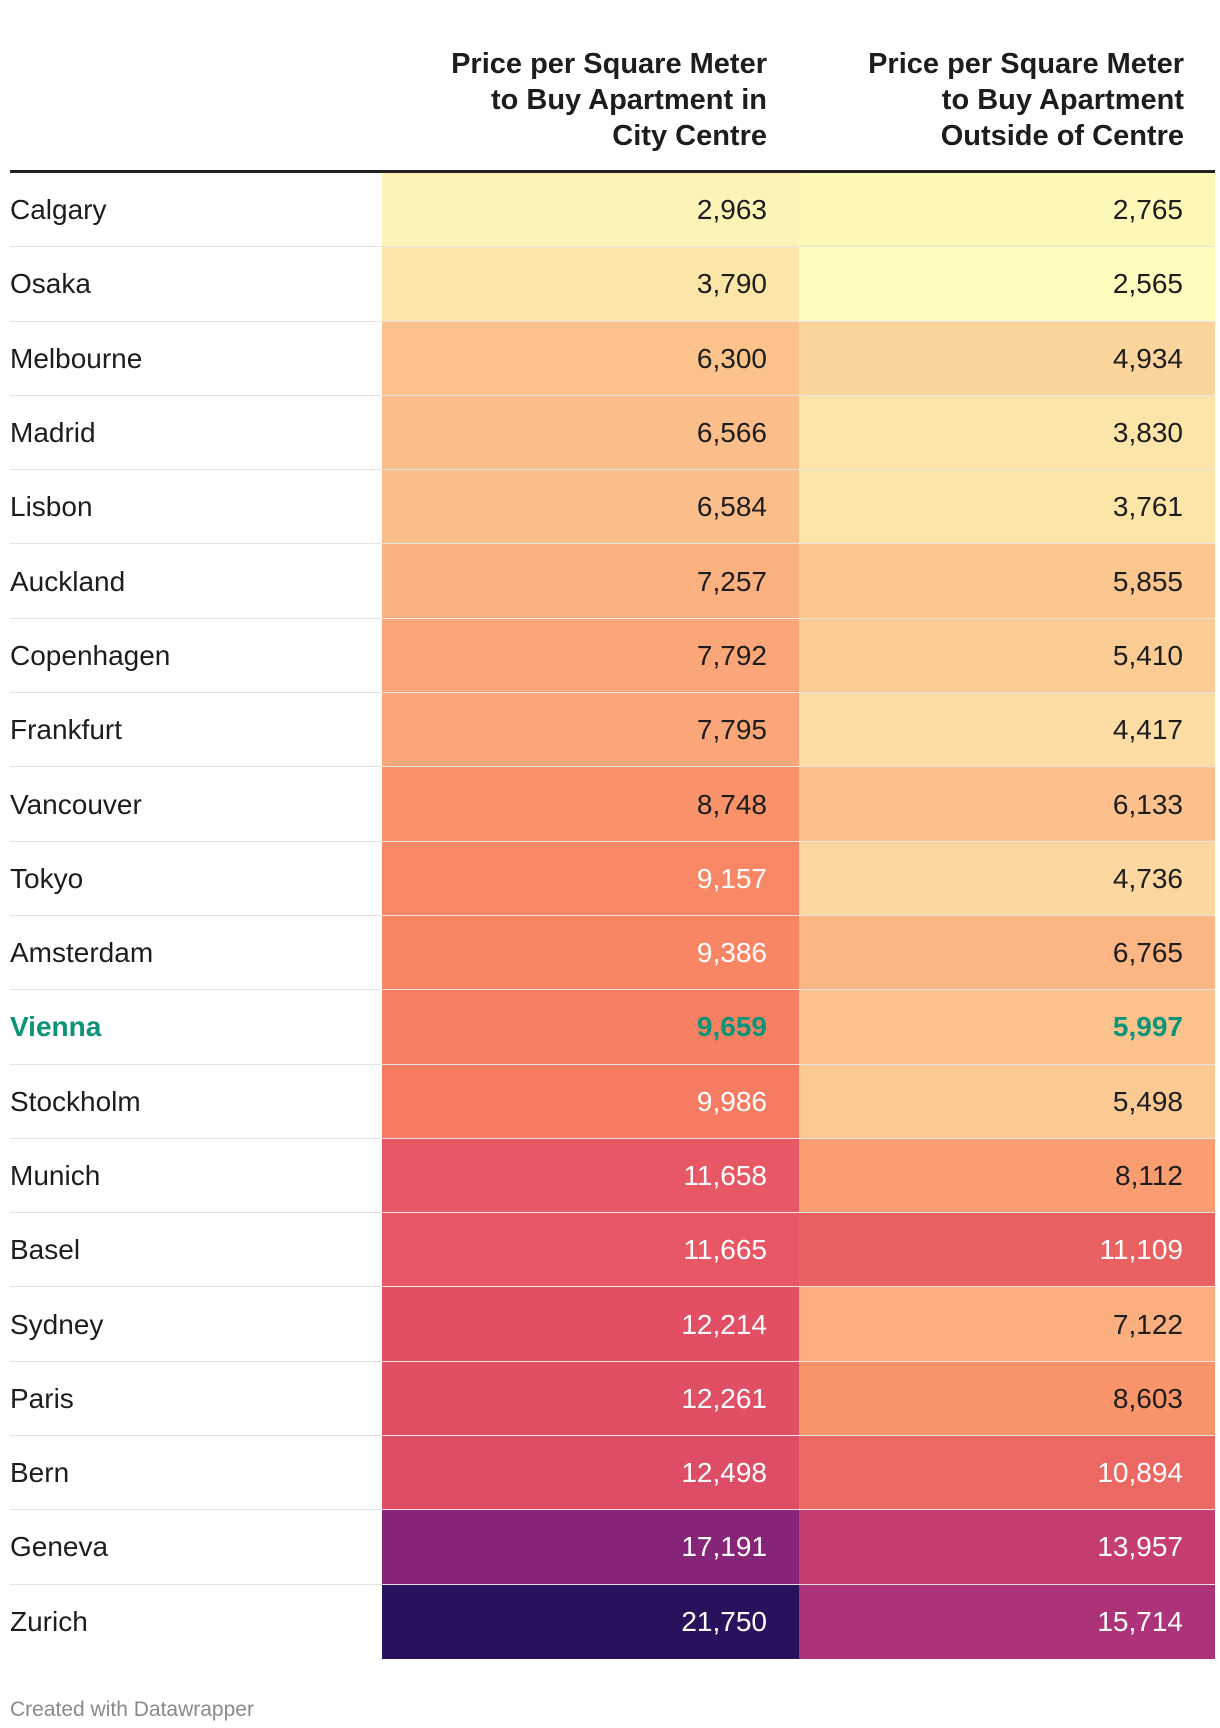 The image size is (1220, 1728). I want to click on cell-city-centre-price: 11,658, so click(590, 1176).